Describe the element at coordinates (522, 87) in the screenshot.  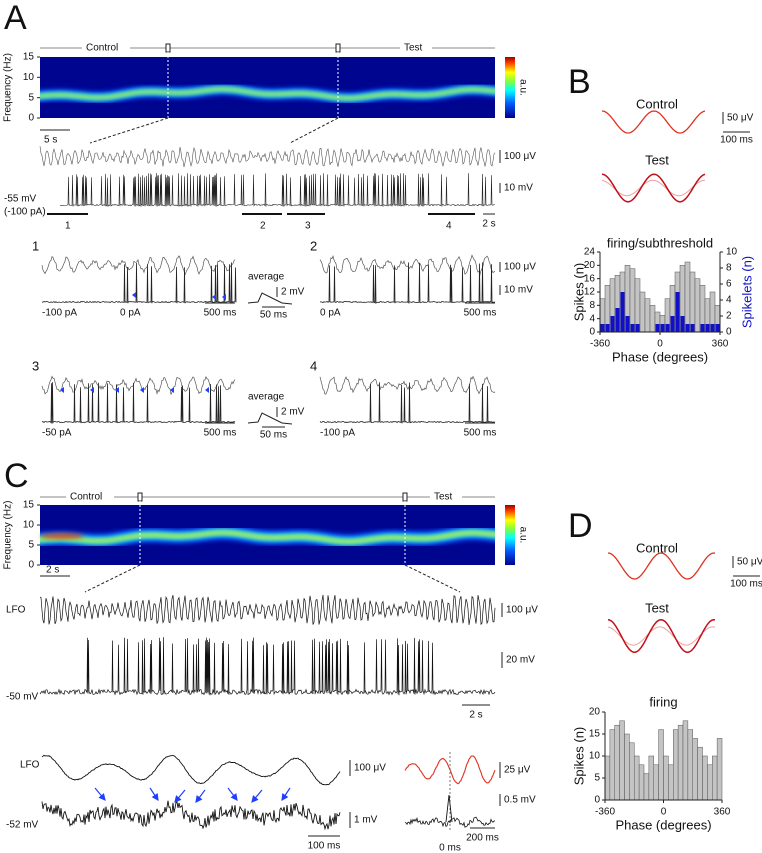
I see `colorbar-label: a.u.` at that location.